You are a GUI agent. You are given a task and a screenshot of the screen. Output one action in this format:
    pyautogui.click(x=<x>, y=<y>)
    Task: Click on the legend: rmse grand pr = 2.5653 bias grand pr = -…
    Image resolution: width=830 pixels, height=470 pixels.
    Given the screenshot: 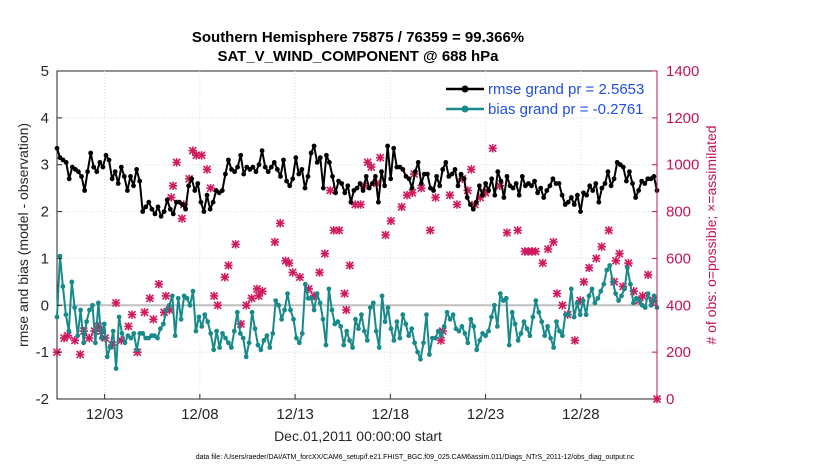 What is the action you would take?
    pyautogui.click(x=545, y=99)
    